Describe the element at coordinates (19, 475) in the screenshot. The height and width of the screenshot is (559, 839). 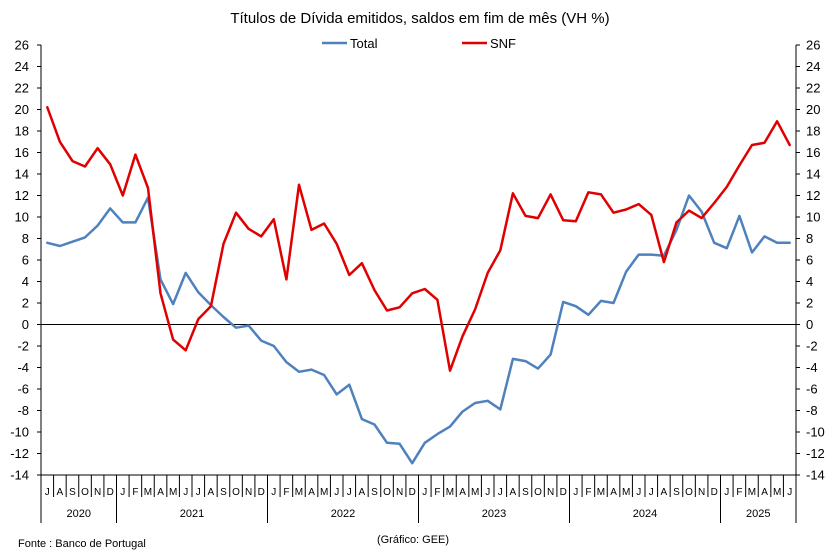
I see `y-tick-label-left: -14` at that location.